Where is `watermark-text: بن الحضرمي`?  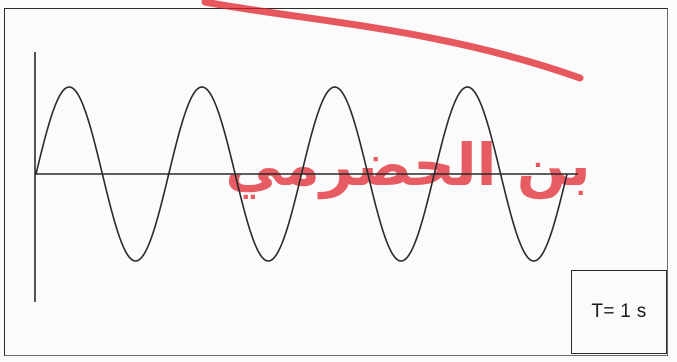
watermark-text: بن الحضرمي is located at coordinates (407, 165).